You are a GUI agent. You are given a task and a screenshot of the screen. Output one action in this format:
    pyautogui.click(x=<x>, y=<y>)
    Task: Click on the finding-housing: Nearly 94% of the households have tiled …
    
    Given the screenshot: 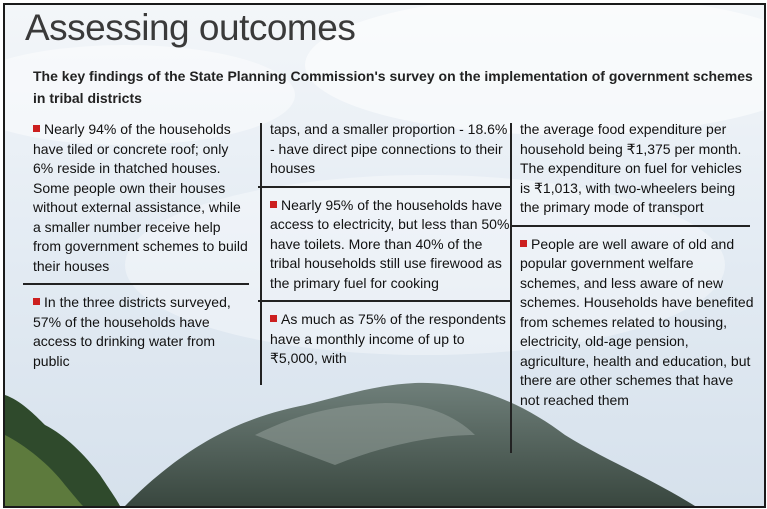 What is the action you would take?
    pyautogui.click(x=140, y=198)
    